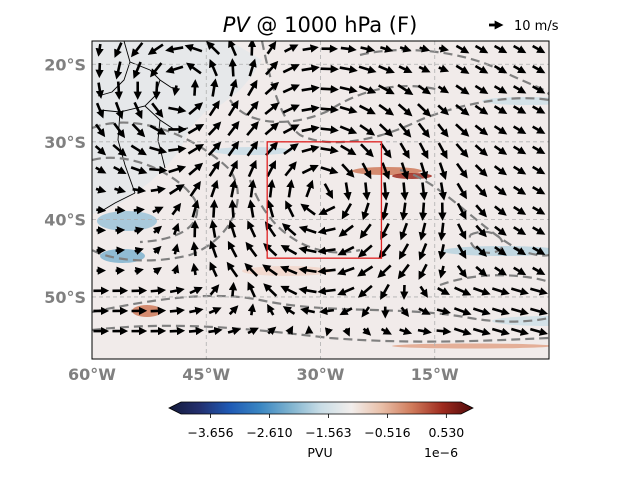  I want to click on y-tick-label: 40°S, so click(65, 219).